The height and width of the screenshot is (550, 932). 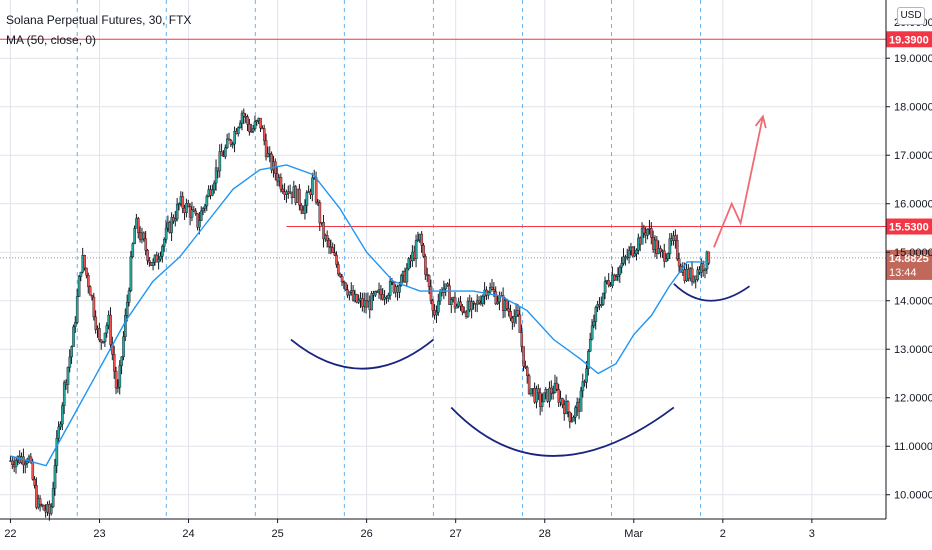 What do you see at coordinates (633, 534) in the screenshot?
I see `x-tick-label: Mar` at bounding box center [633, 534].